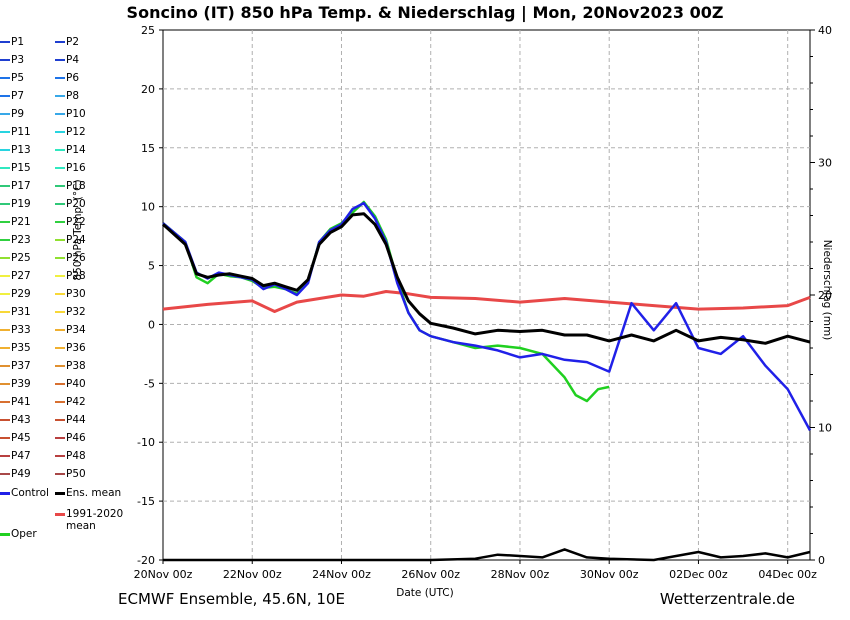  Describe the element at coordinates (76, 366) in the screenshot. I see `legend-label: P38` at that location.